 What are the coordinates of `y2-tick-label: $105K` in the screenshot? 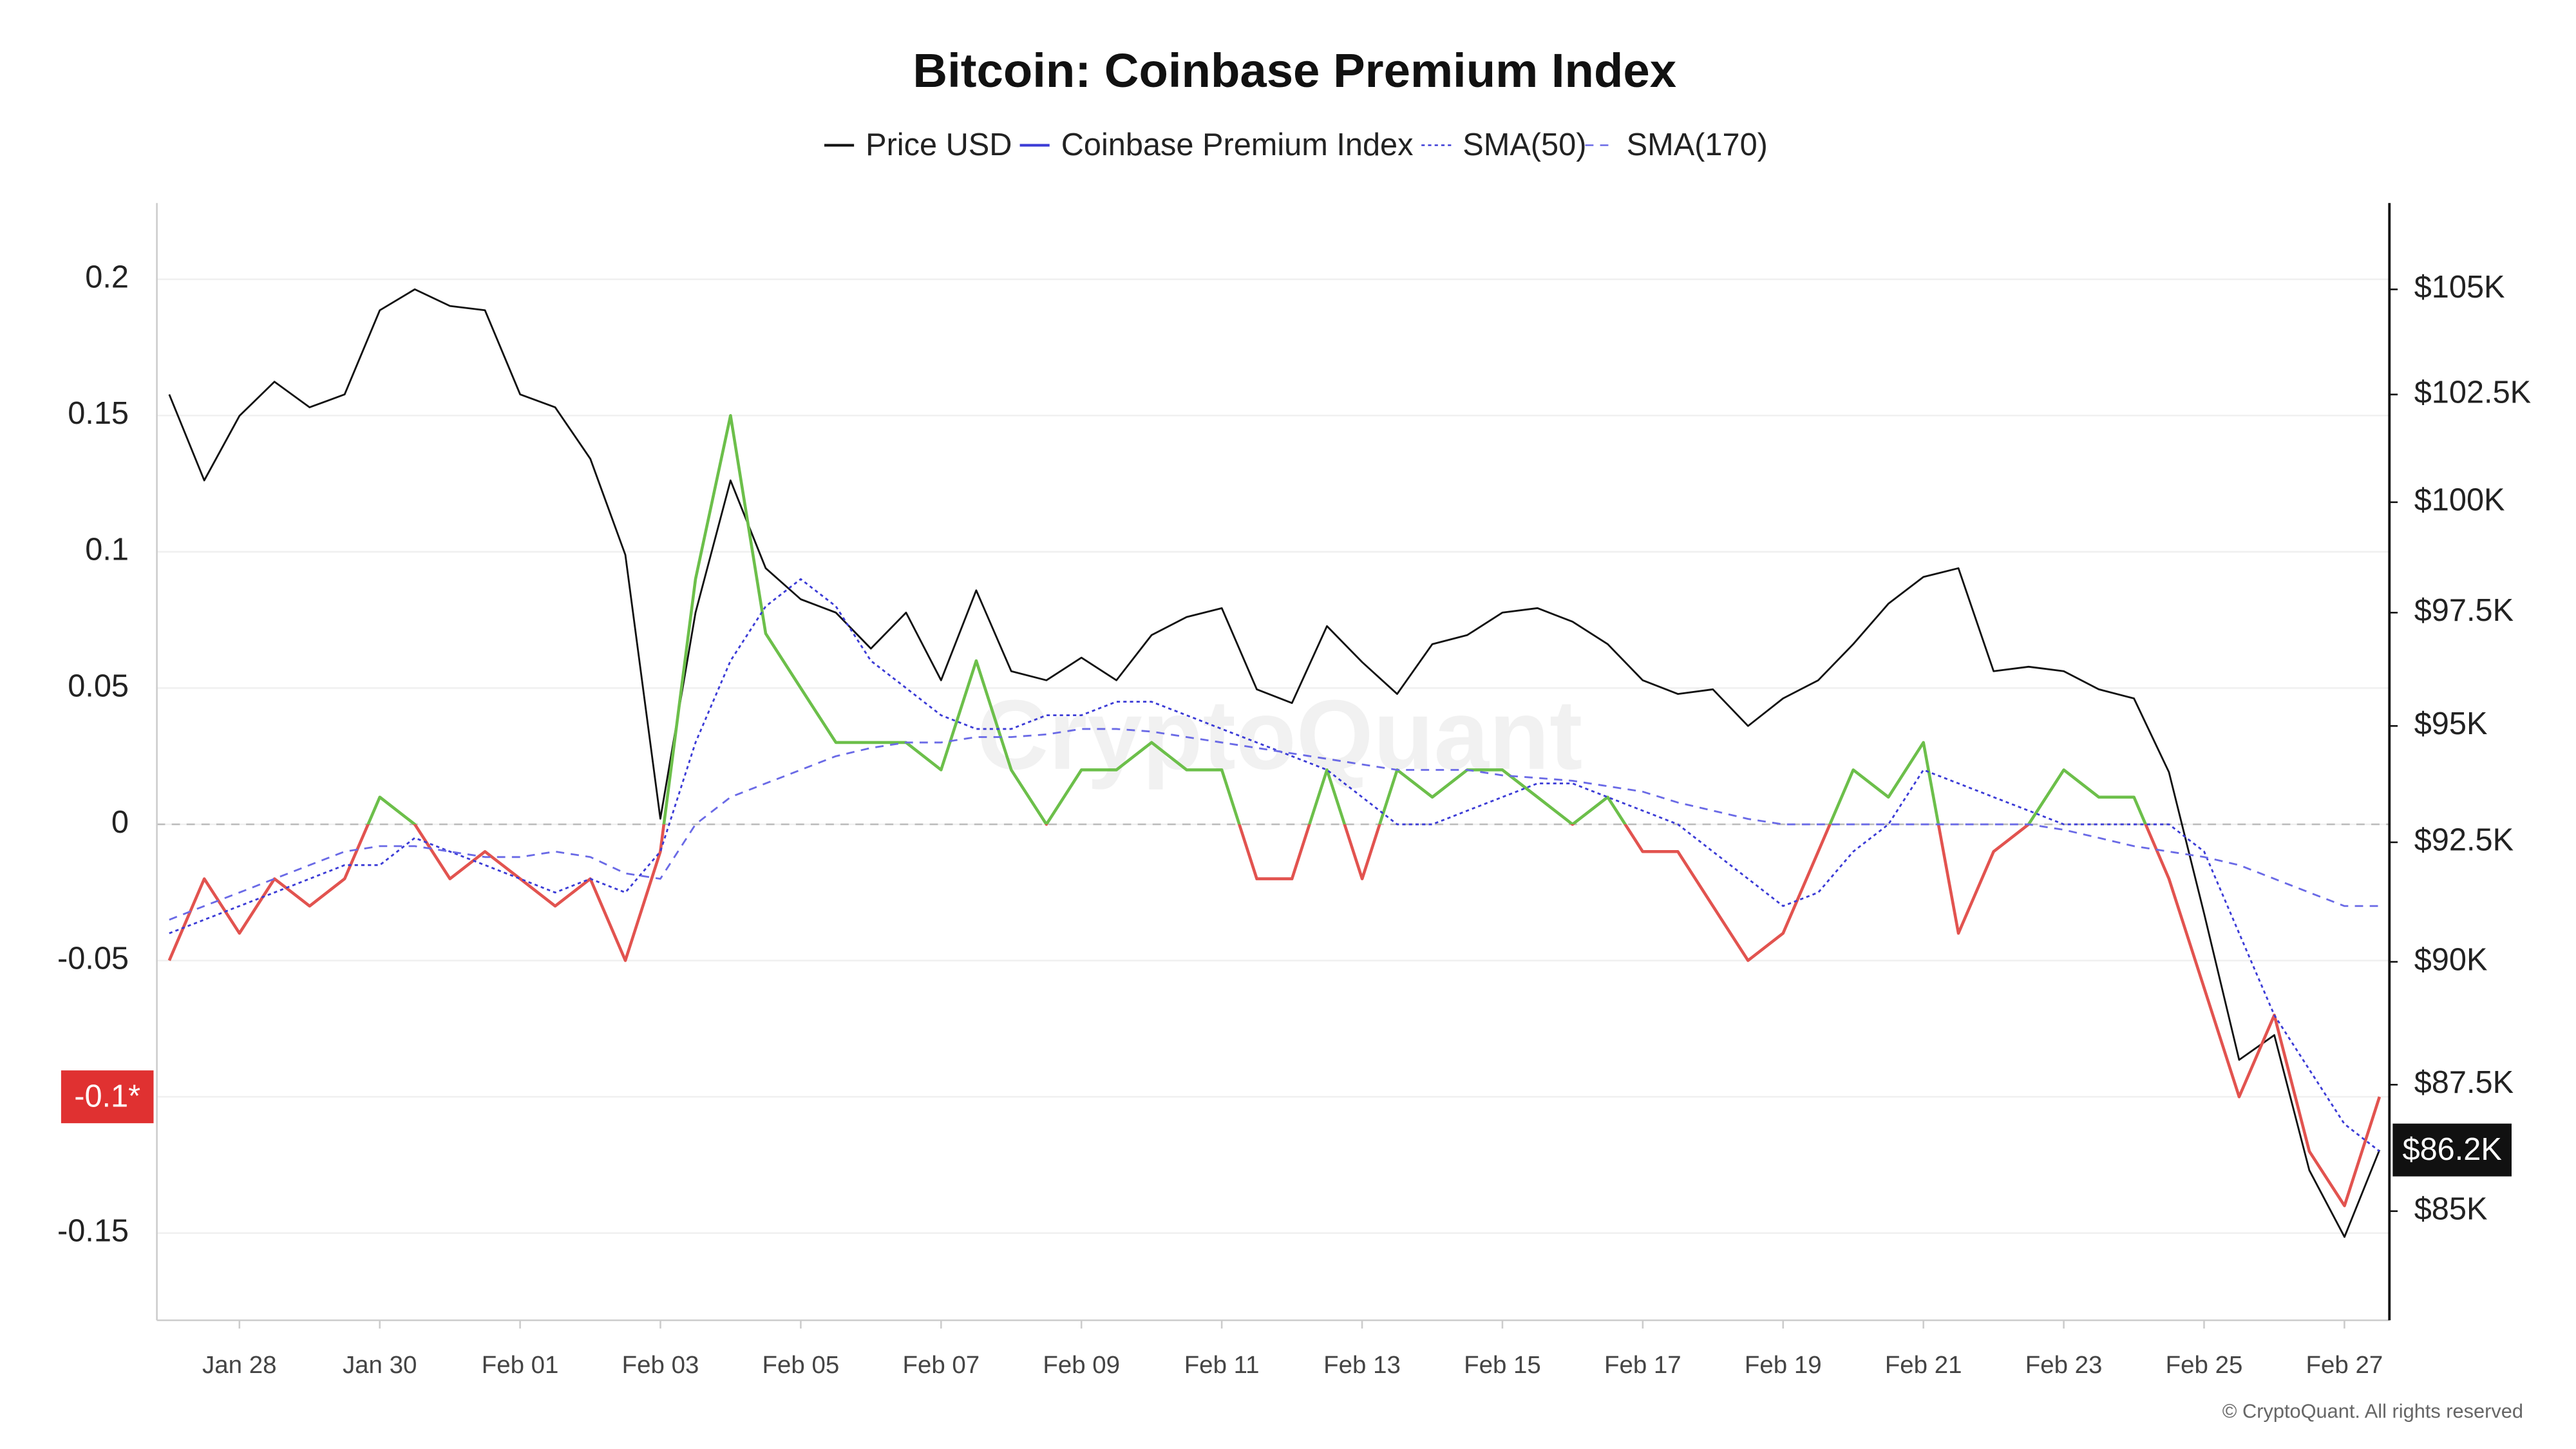 It's located at (2460, 287).